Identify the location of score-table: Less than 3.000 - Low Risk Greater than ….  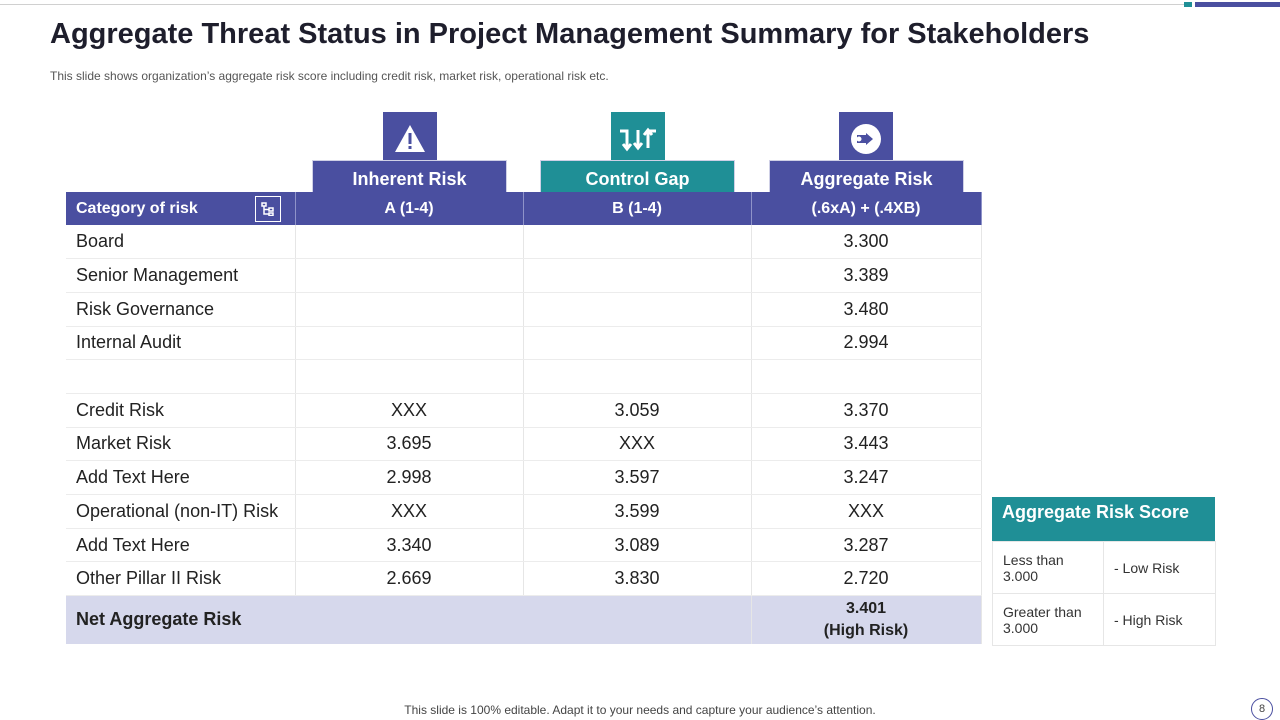
(1104, 593).